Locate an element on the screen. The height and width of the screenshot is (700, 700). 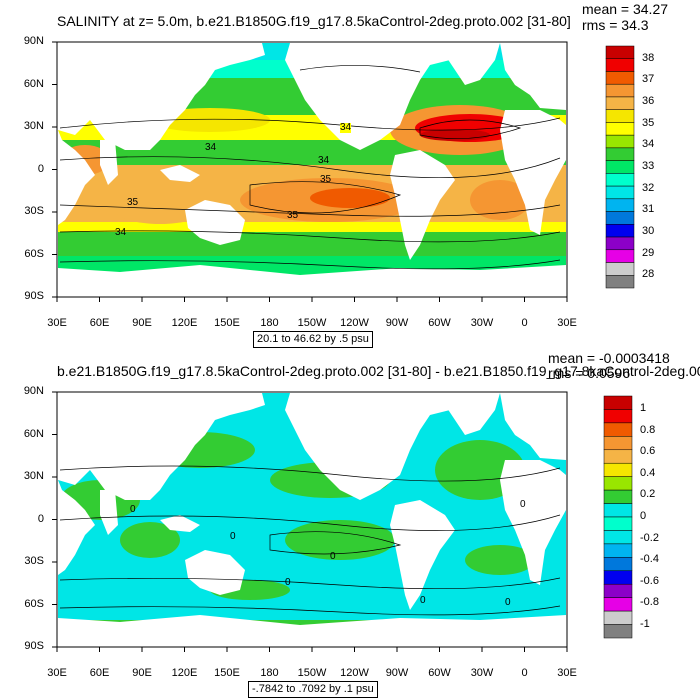
colorbar-label: 35 is located at coordinates (648, 122).